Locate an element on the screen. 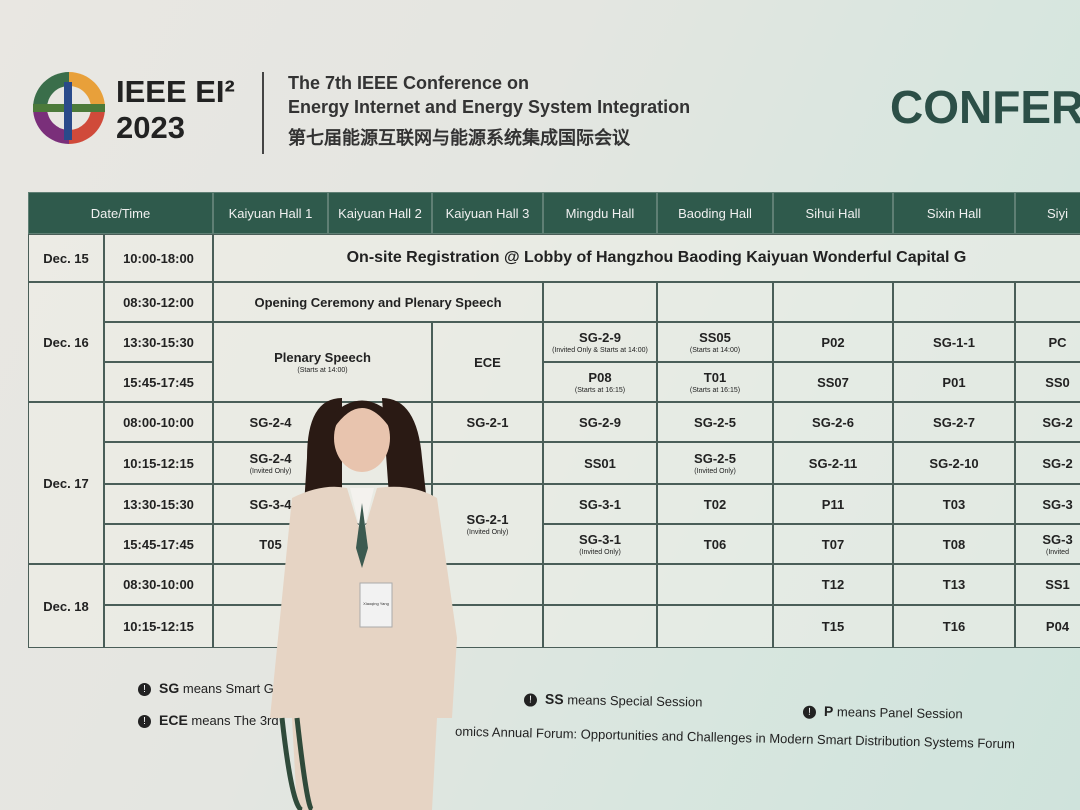 The image size is (1080, 810). session-code: SS07 is located at coordinates (833, 382).